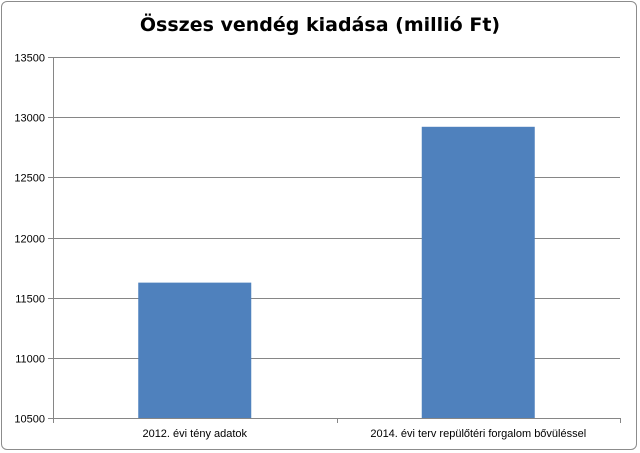 This screenshot has width=640, height=453. What do you see at coordinates (29, 179) in the screenshot?
I see `y-tick-label: 12500` at bounding box center [29, 179].